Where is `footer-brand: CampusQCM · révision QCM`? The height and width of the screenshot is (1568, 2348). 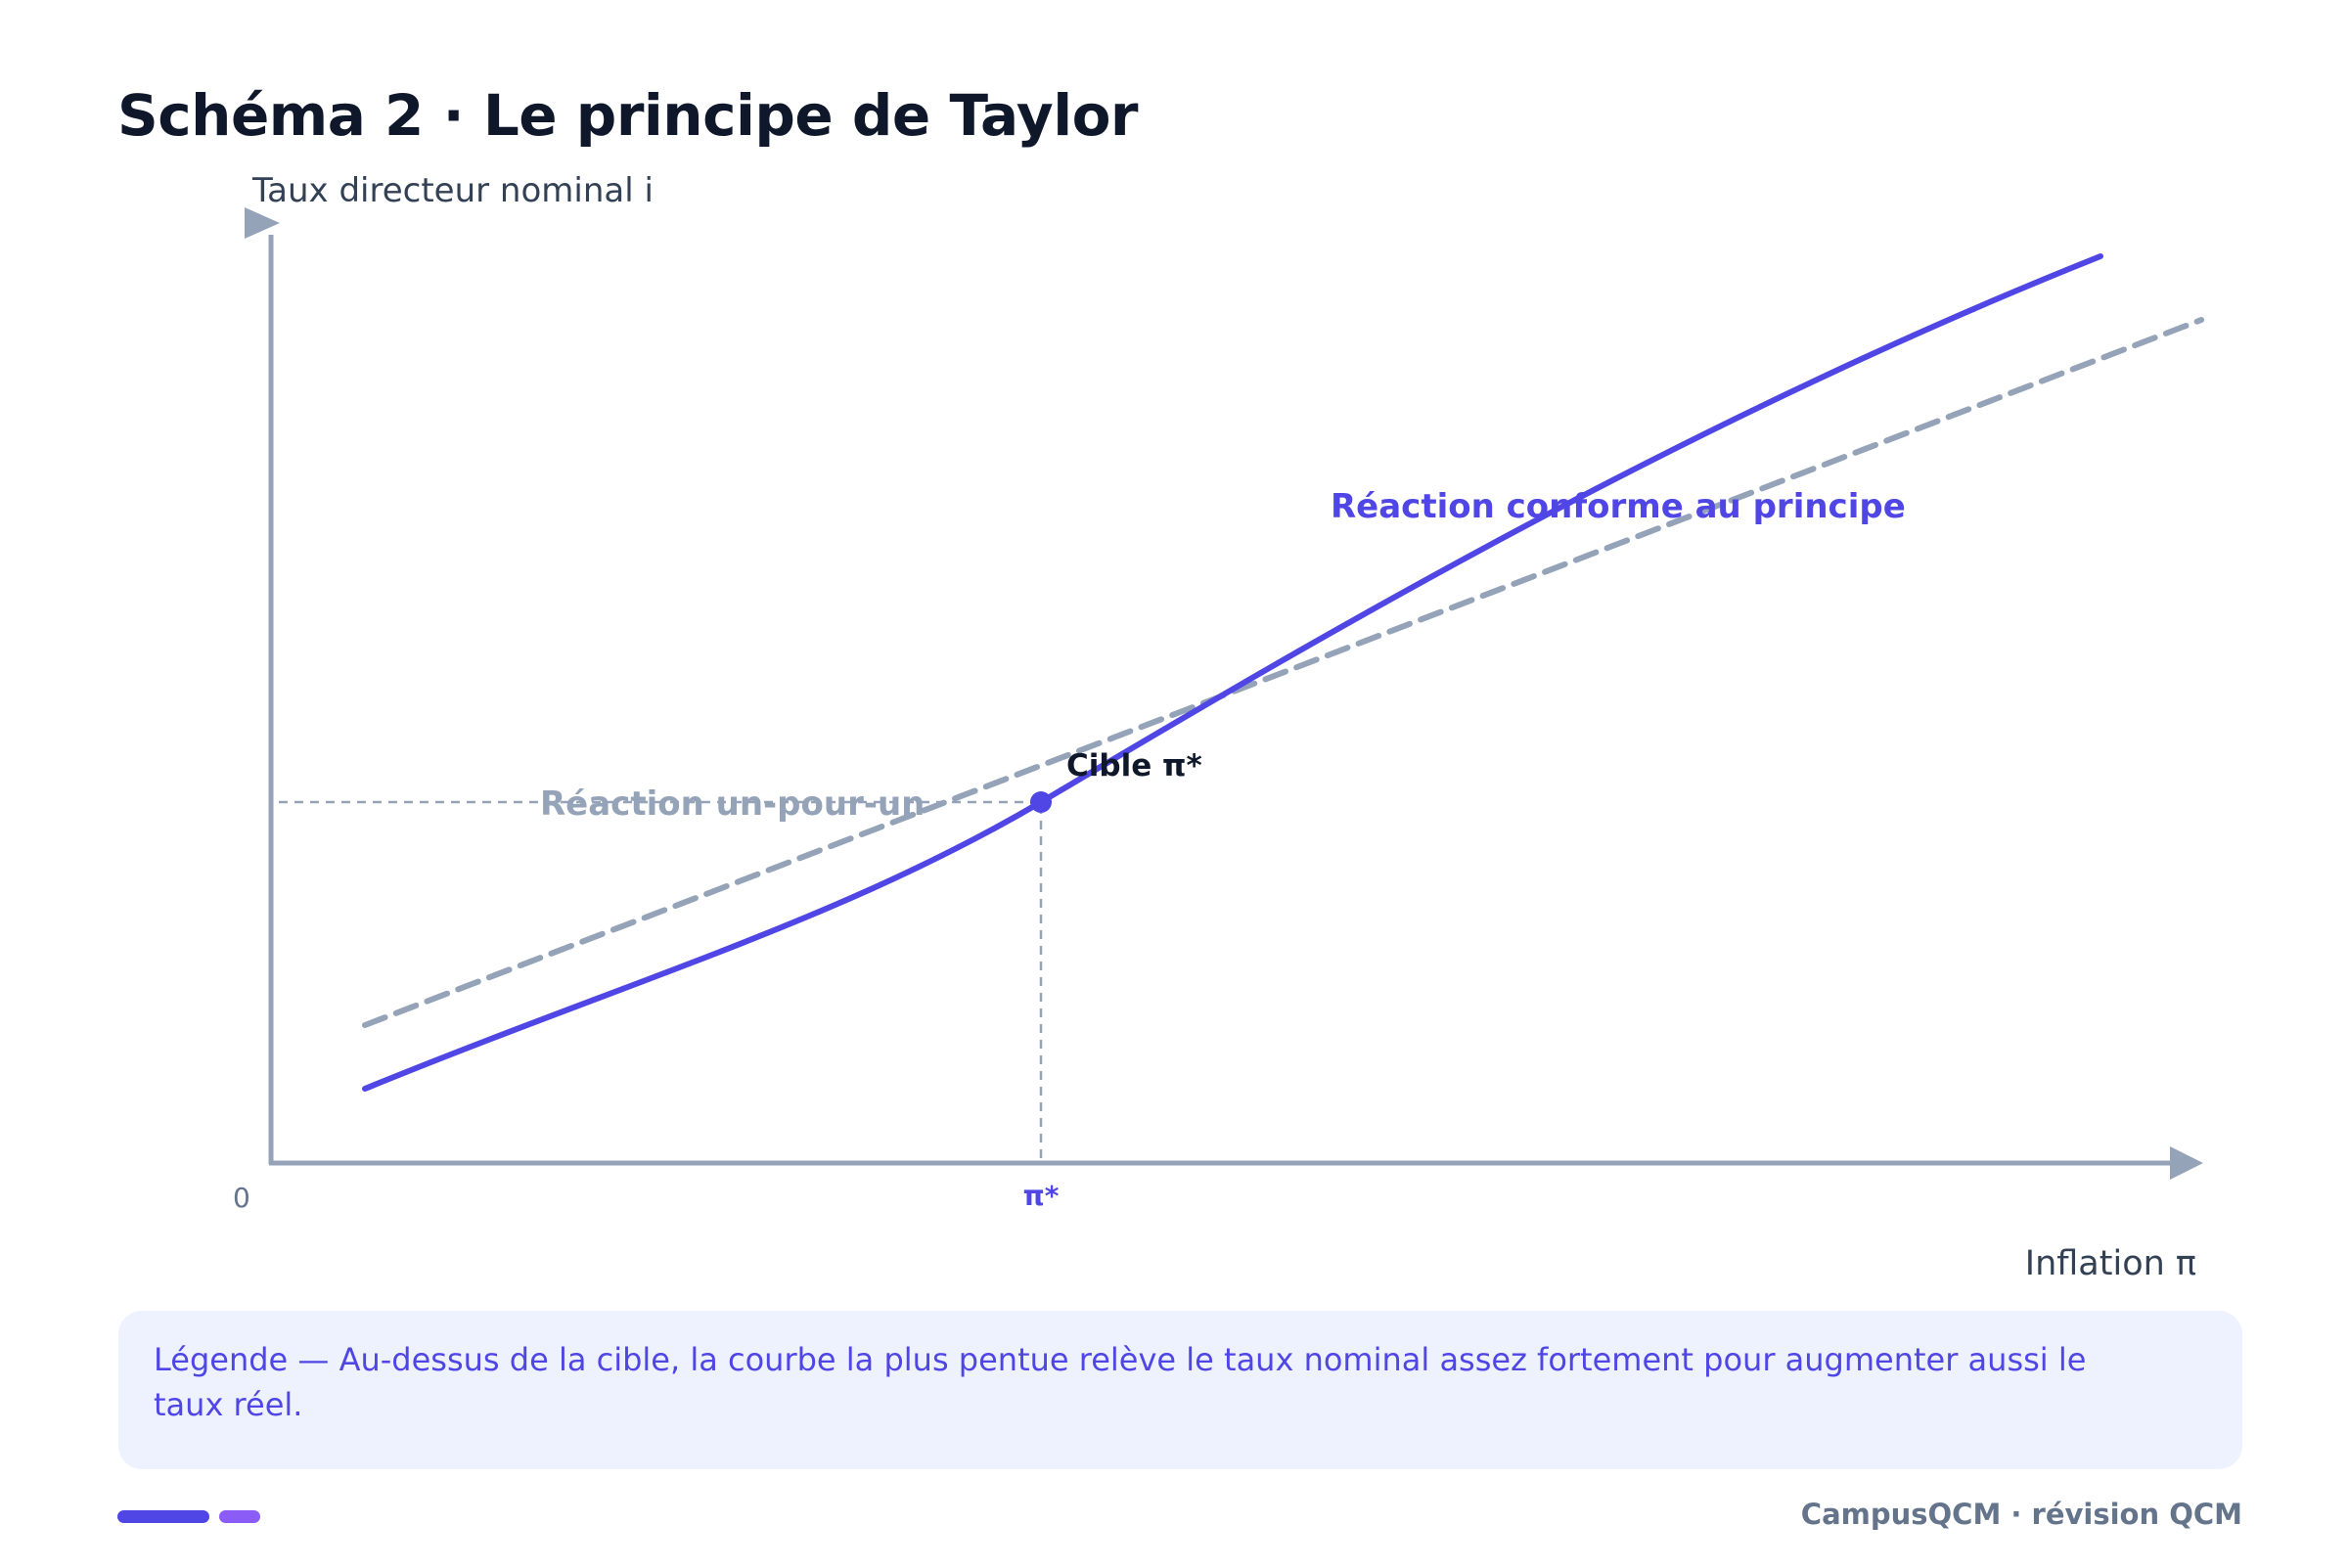 footer-brand: CampusQCM · révision QCM is located at coordinates (2021, 1514).